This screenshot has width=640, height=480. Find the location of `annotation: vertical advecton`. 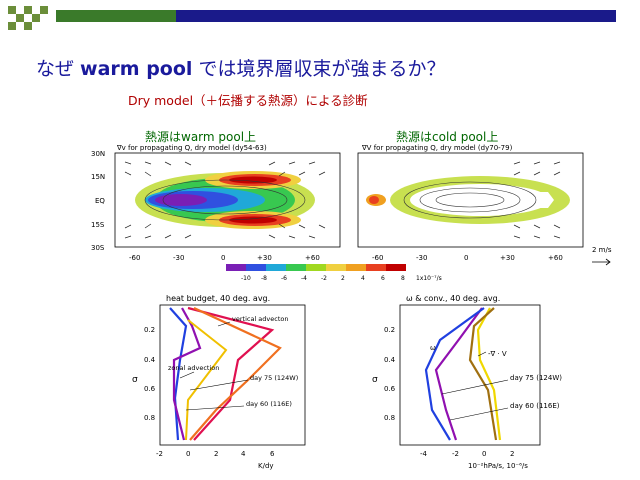

annotation: vertical advecton is located at coordinates (260, 319).